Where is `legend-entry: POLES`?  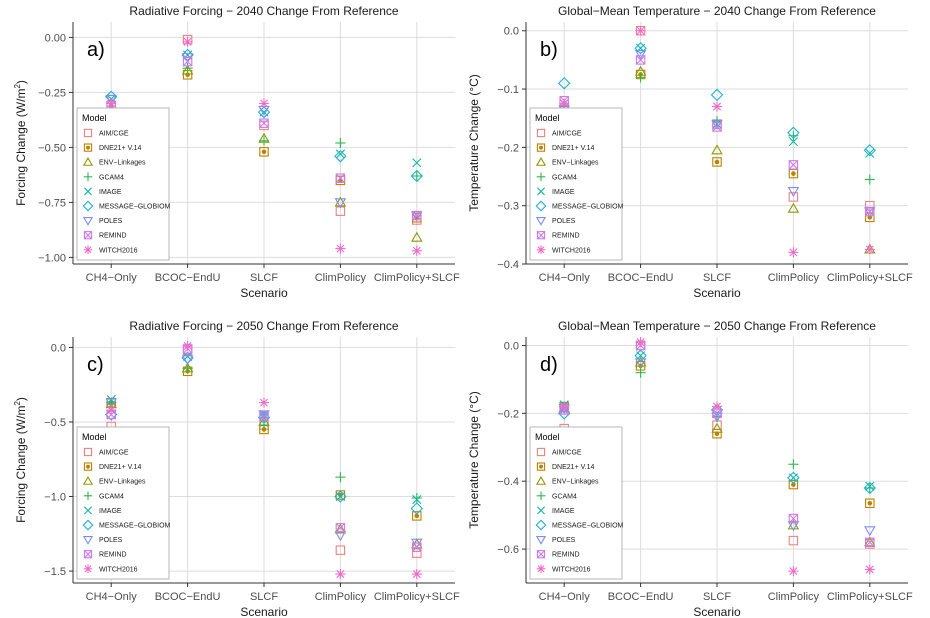 legend-entry: POLES is located at coordinates (102, 221).